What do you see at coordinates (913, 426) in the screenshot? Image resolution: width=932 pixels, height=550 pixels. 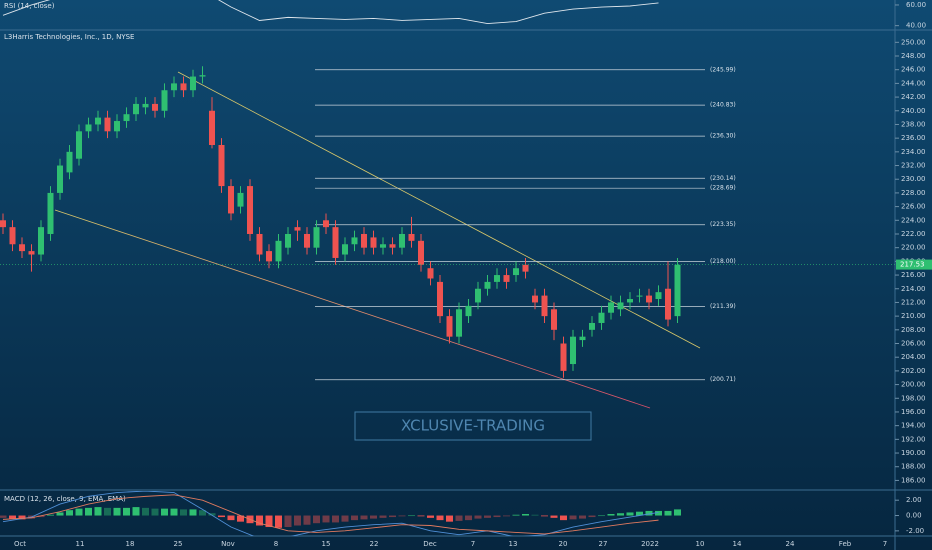 I see `y-tick-label: 194.00` at bounding box center [913, 426].